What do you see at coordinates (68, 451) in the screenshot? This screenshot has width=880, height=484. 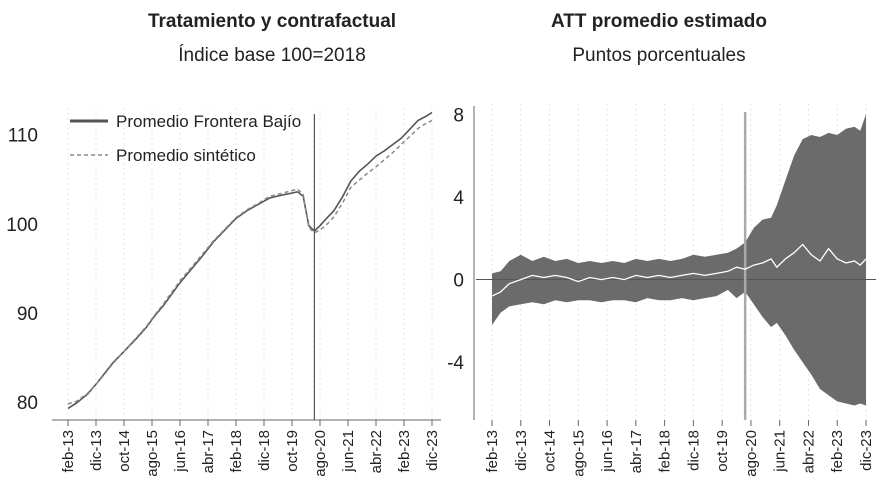 I see `left-x-tick-label: feb-13` at bounding box center [68, 451].